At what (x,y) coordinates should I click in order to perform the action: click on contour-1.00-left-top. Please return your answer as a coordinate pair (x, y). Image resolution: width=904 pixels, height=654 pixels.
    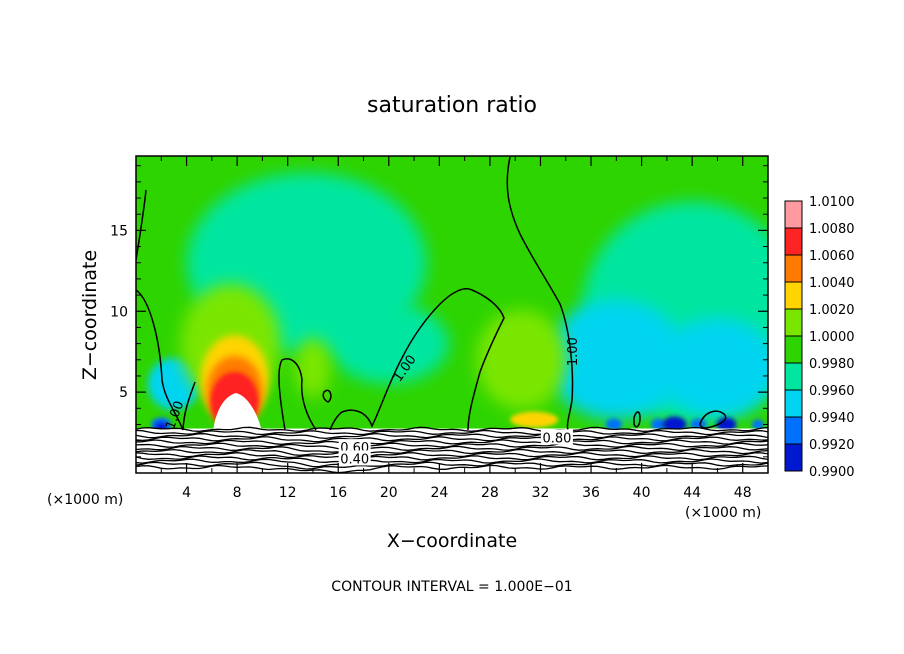
    Looking at the image, I should click on (141, 225).